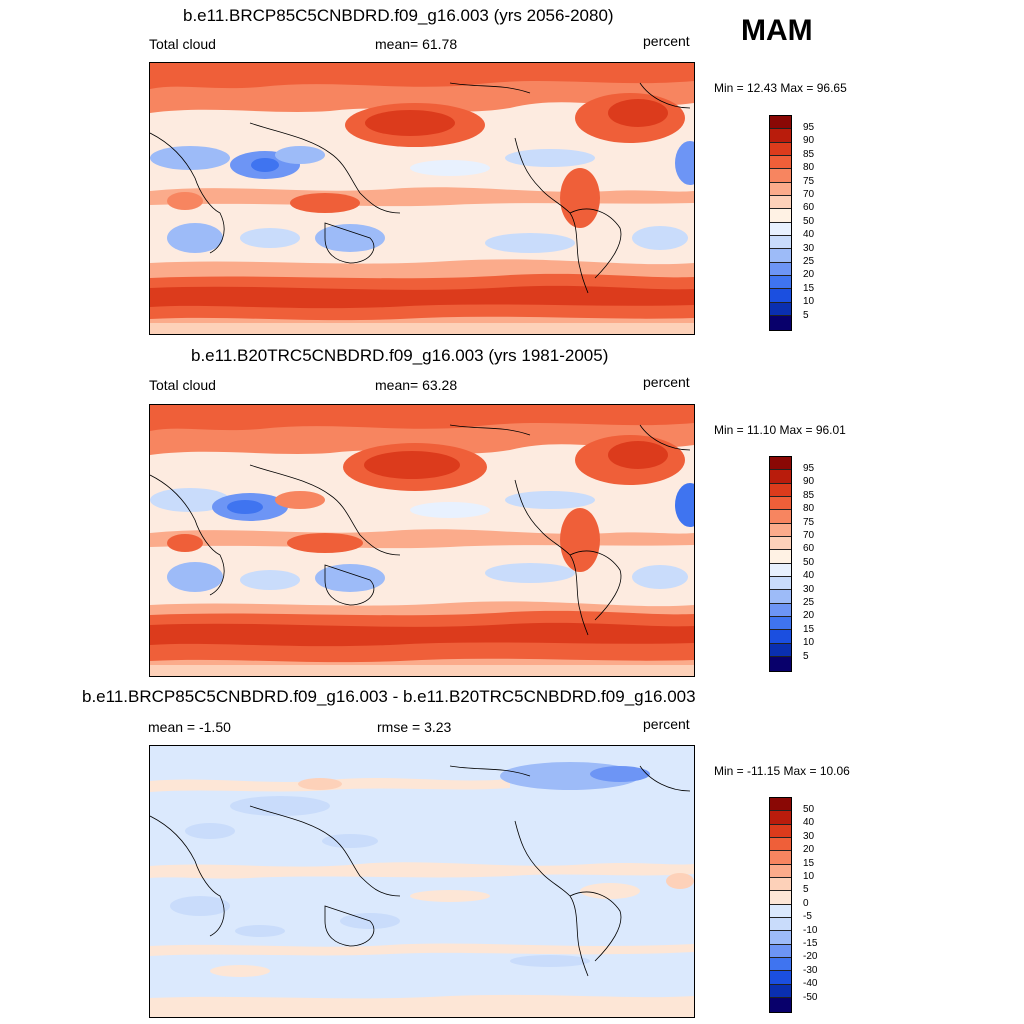  What do you see at coordinates (810, 997) in the screenshot?
I see `colorbar-tick-label: -50` at bounding box center [810, 997].